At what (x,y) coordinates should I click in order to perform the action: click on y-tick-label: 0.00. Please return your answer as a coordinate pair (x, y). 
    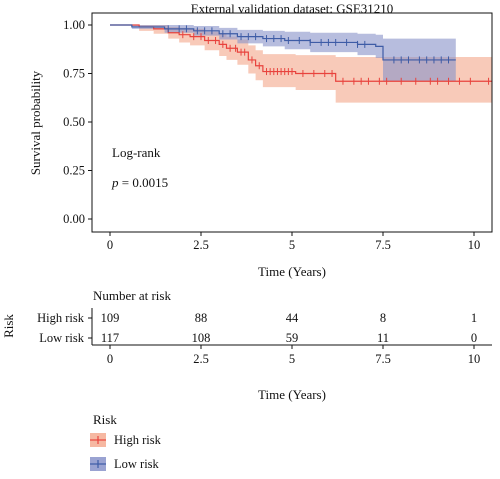
    Looking at the image, I should click on (74, 219).